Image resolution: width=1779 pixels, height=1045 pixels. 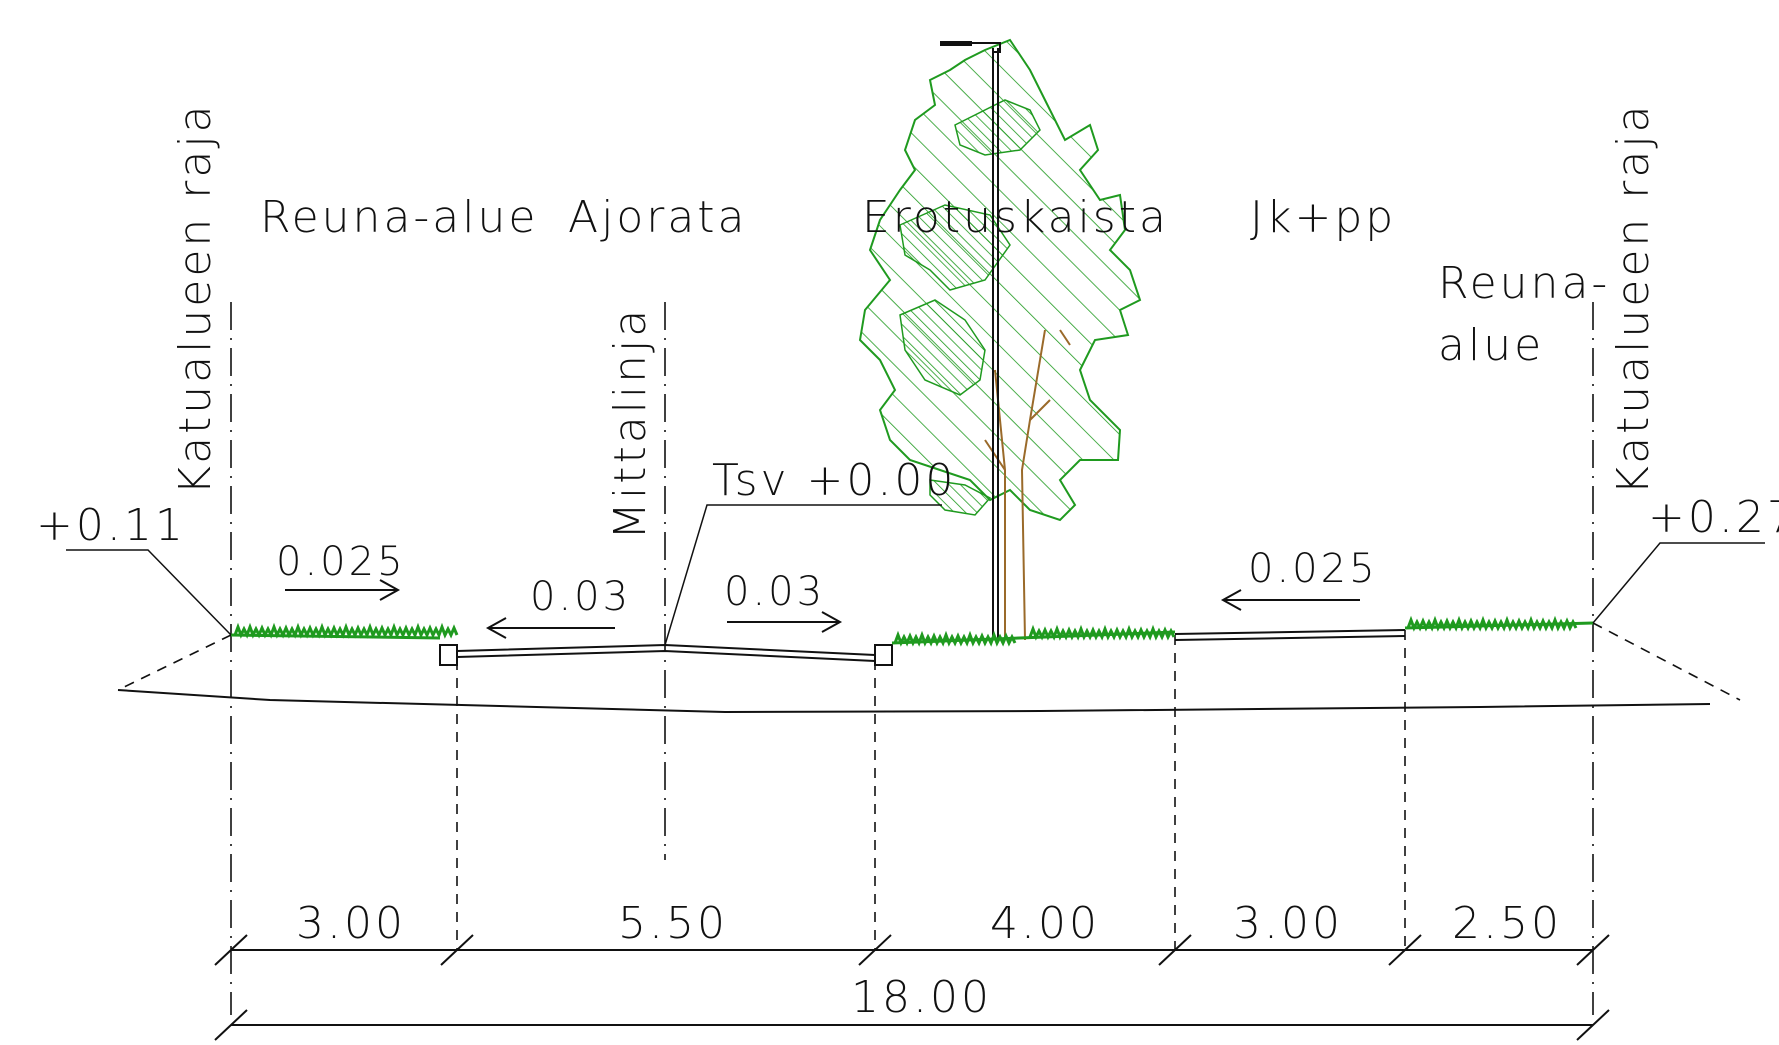 I want to click on dim-label-median: 4.00, so click(x=1045, y=923).